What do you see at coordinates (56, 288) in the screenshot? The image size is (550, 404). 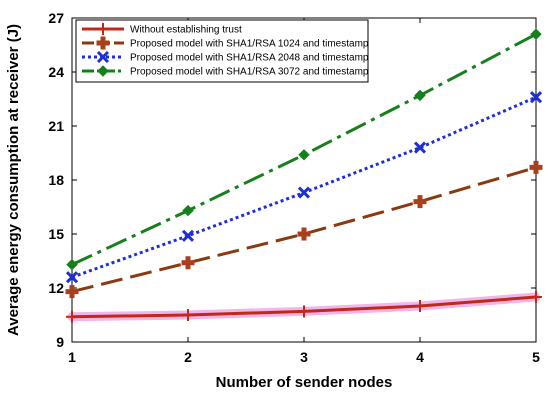 I see `y-tick-label: 12` at bounding box center [56, 288].